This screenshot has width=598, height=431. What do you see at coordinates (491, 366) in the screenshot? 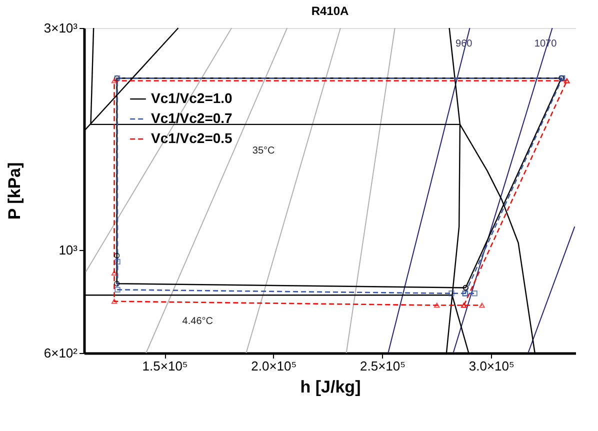
I see `x-tick-label: 3.0×10⁵` at bounding box center [491, 366].